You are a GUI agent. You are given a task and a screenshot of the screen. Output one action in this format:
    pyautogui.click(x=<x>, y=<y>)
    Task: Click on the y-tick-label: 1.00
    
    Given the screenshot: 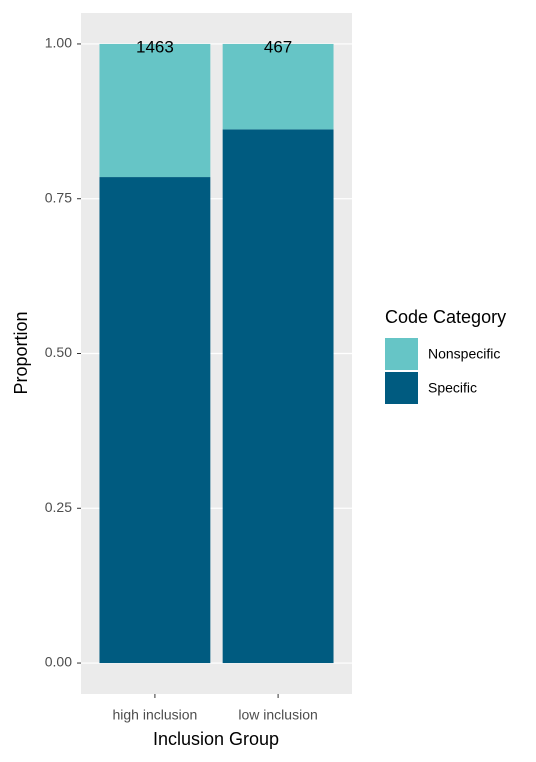 What is the action you would take?
    pyautogui.click(x=58, y=43)
    